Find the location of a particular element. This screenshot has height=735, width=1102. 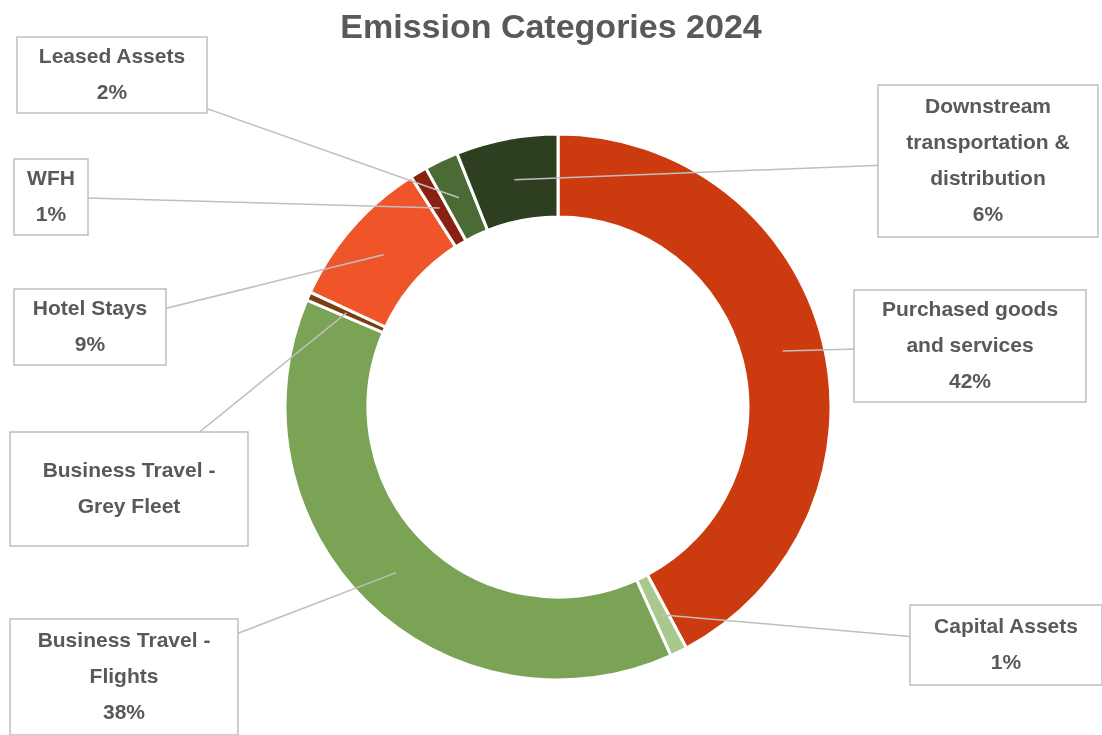

slice-label: Downstream transportation & distribution is located at coordinates (988, 141).